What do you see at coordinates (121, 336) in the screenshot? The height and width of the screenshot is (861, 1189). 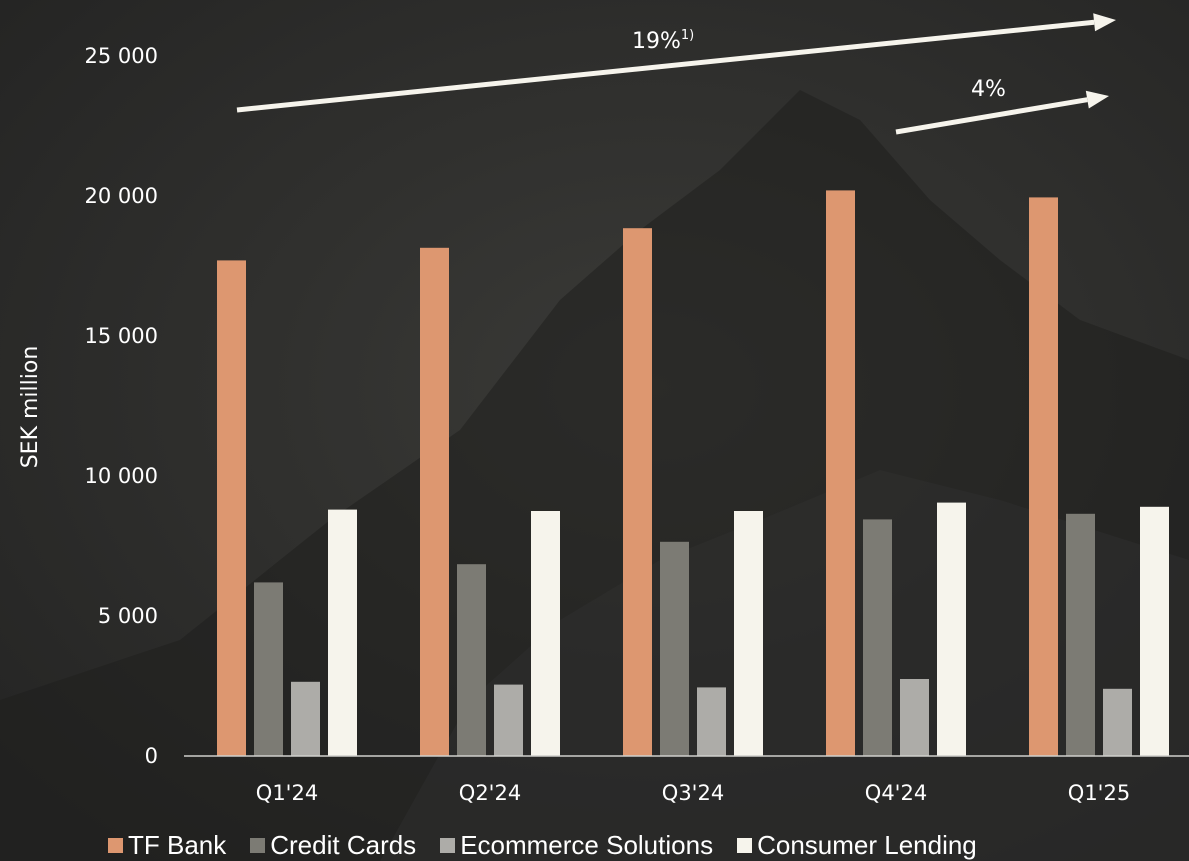 I see `y-tick-label: 15 000` at bounding box center [121, 336].